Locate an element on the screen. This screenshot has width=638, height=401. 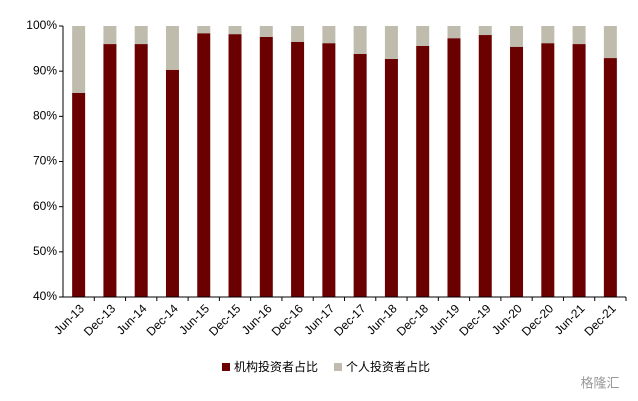
x-tick-label: Dec-18 is located at coordinates (412, 319).